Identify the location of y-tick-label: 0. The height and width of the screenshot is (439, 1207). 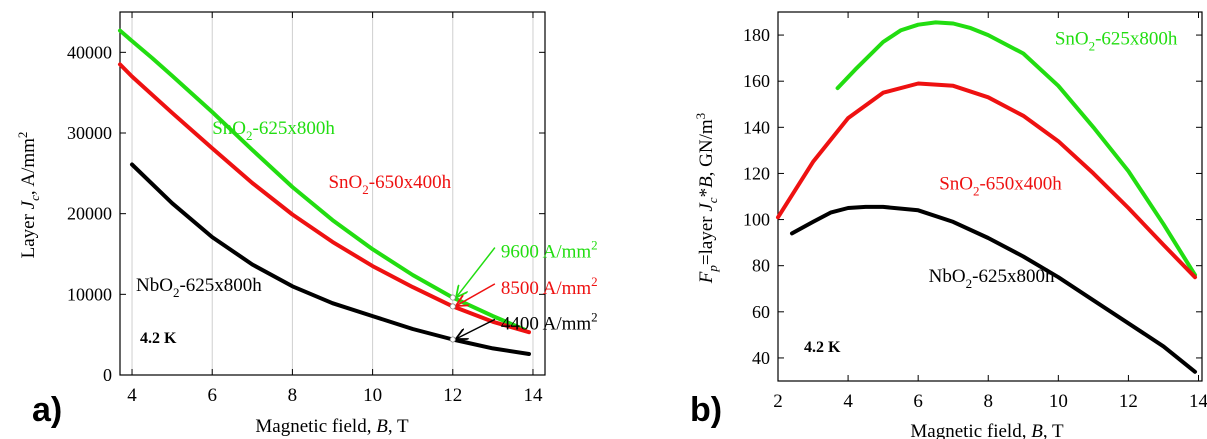
(107, 375).